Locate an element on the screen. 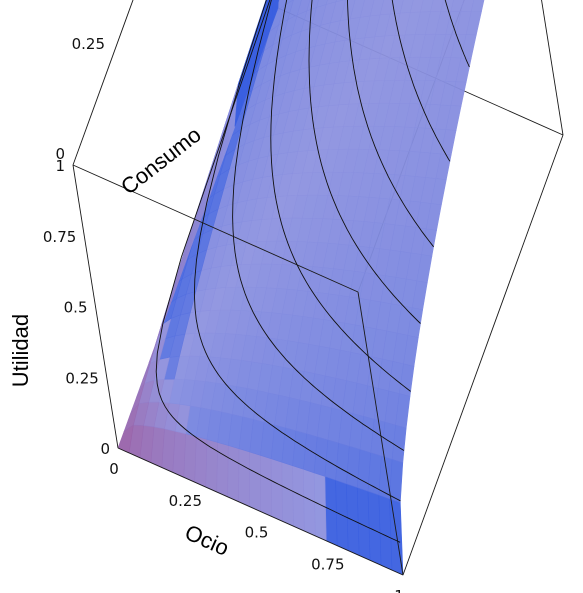 This screenshot has height=593, width=583. box-edge-right-vertical is located at coordinates (552, 68).